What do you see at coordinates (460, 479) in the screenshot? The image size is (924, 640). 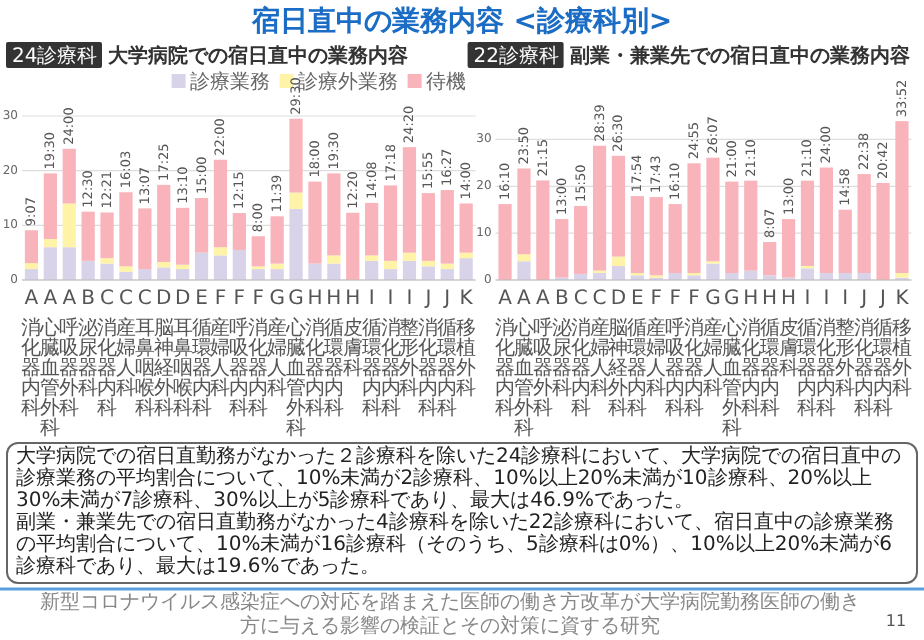 I see `text: 大学病院での宿日直勤務がなかった２診療科を除いた24診療科において、大学病院での宿日直中の診療業務の平均割合について、10%未満が2診療科、10%以上20%未満が10診療科、20%以上30%未満が7診療科、30%以上が5診療科であり、最大は46.9%であった。` at bounding box center [460, 479].